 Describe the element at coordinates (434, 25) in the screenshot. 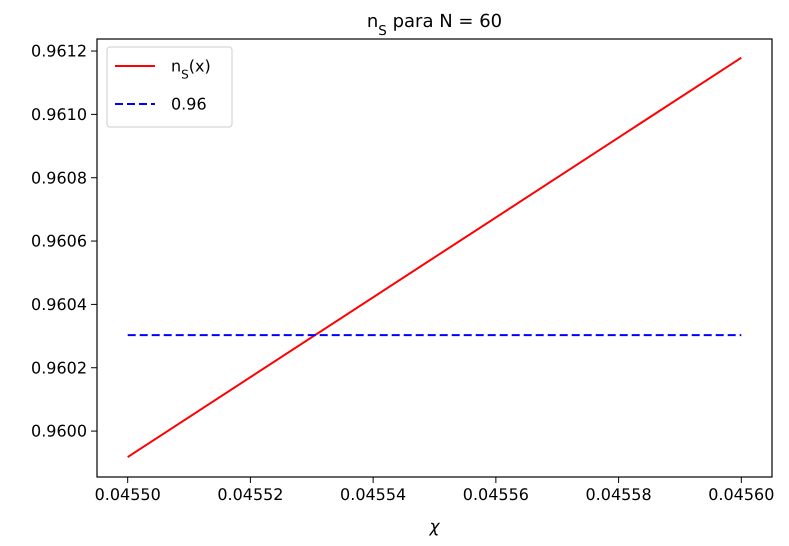

I see `chart-title: n$_{S}$ para N = 60` at that location.